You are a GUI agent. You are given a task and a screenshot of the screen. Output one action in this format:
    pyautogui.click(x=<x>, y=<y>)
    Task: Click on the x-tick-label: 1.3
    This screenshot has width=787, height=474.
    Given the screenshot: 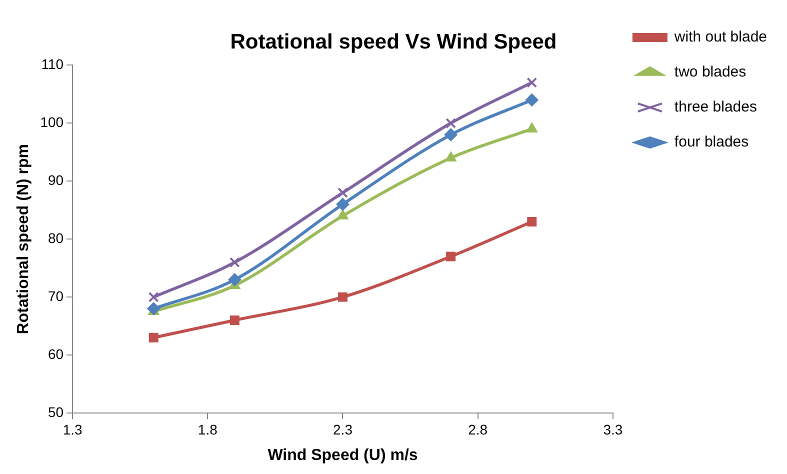 What is the action you would take?
    pyautogui.click(x=72, y=429)
    